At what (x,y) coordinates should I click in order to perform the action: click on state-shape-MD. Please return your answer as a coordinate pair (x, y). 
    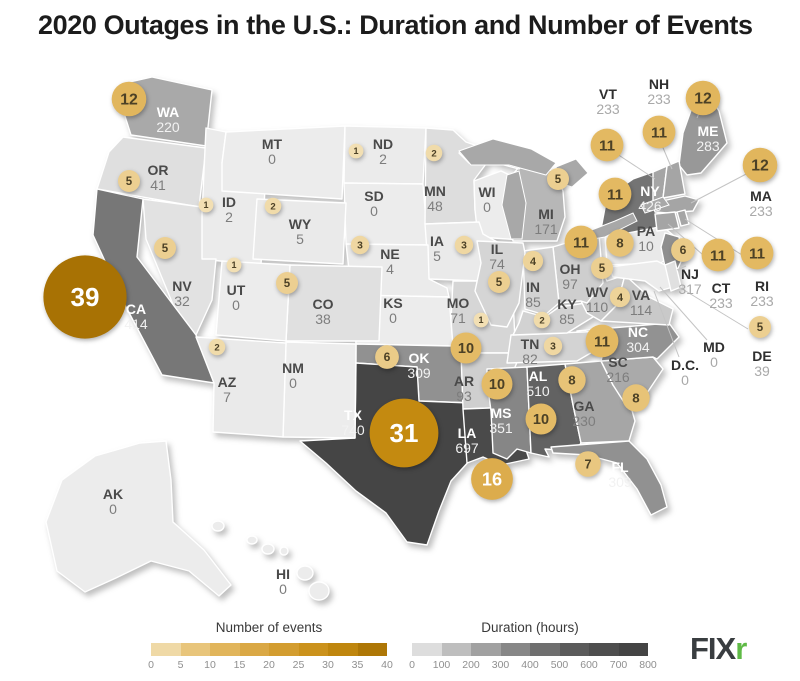
    Looking at the image, I should click on (641, 276).